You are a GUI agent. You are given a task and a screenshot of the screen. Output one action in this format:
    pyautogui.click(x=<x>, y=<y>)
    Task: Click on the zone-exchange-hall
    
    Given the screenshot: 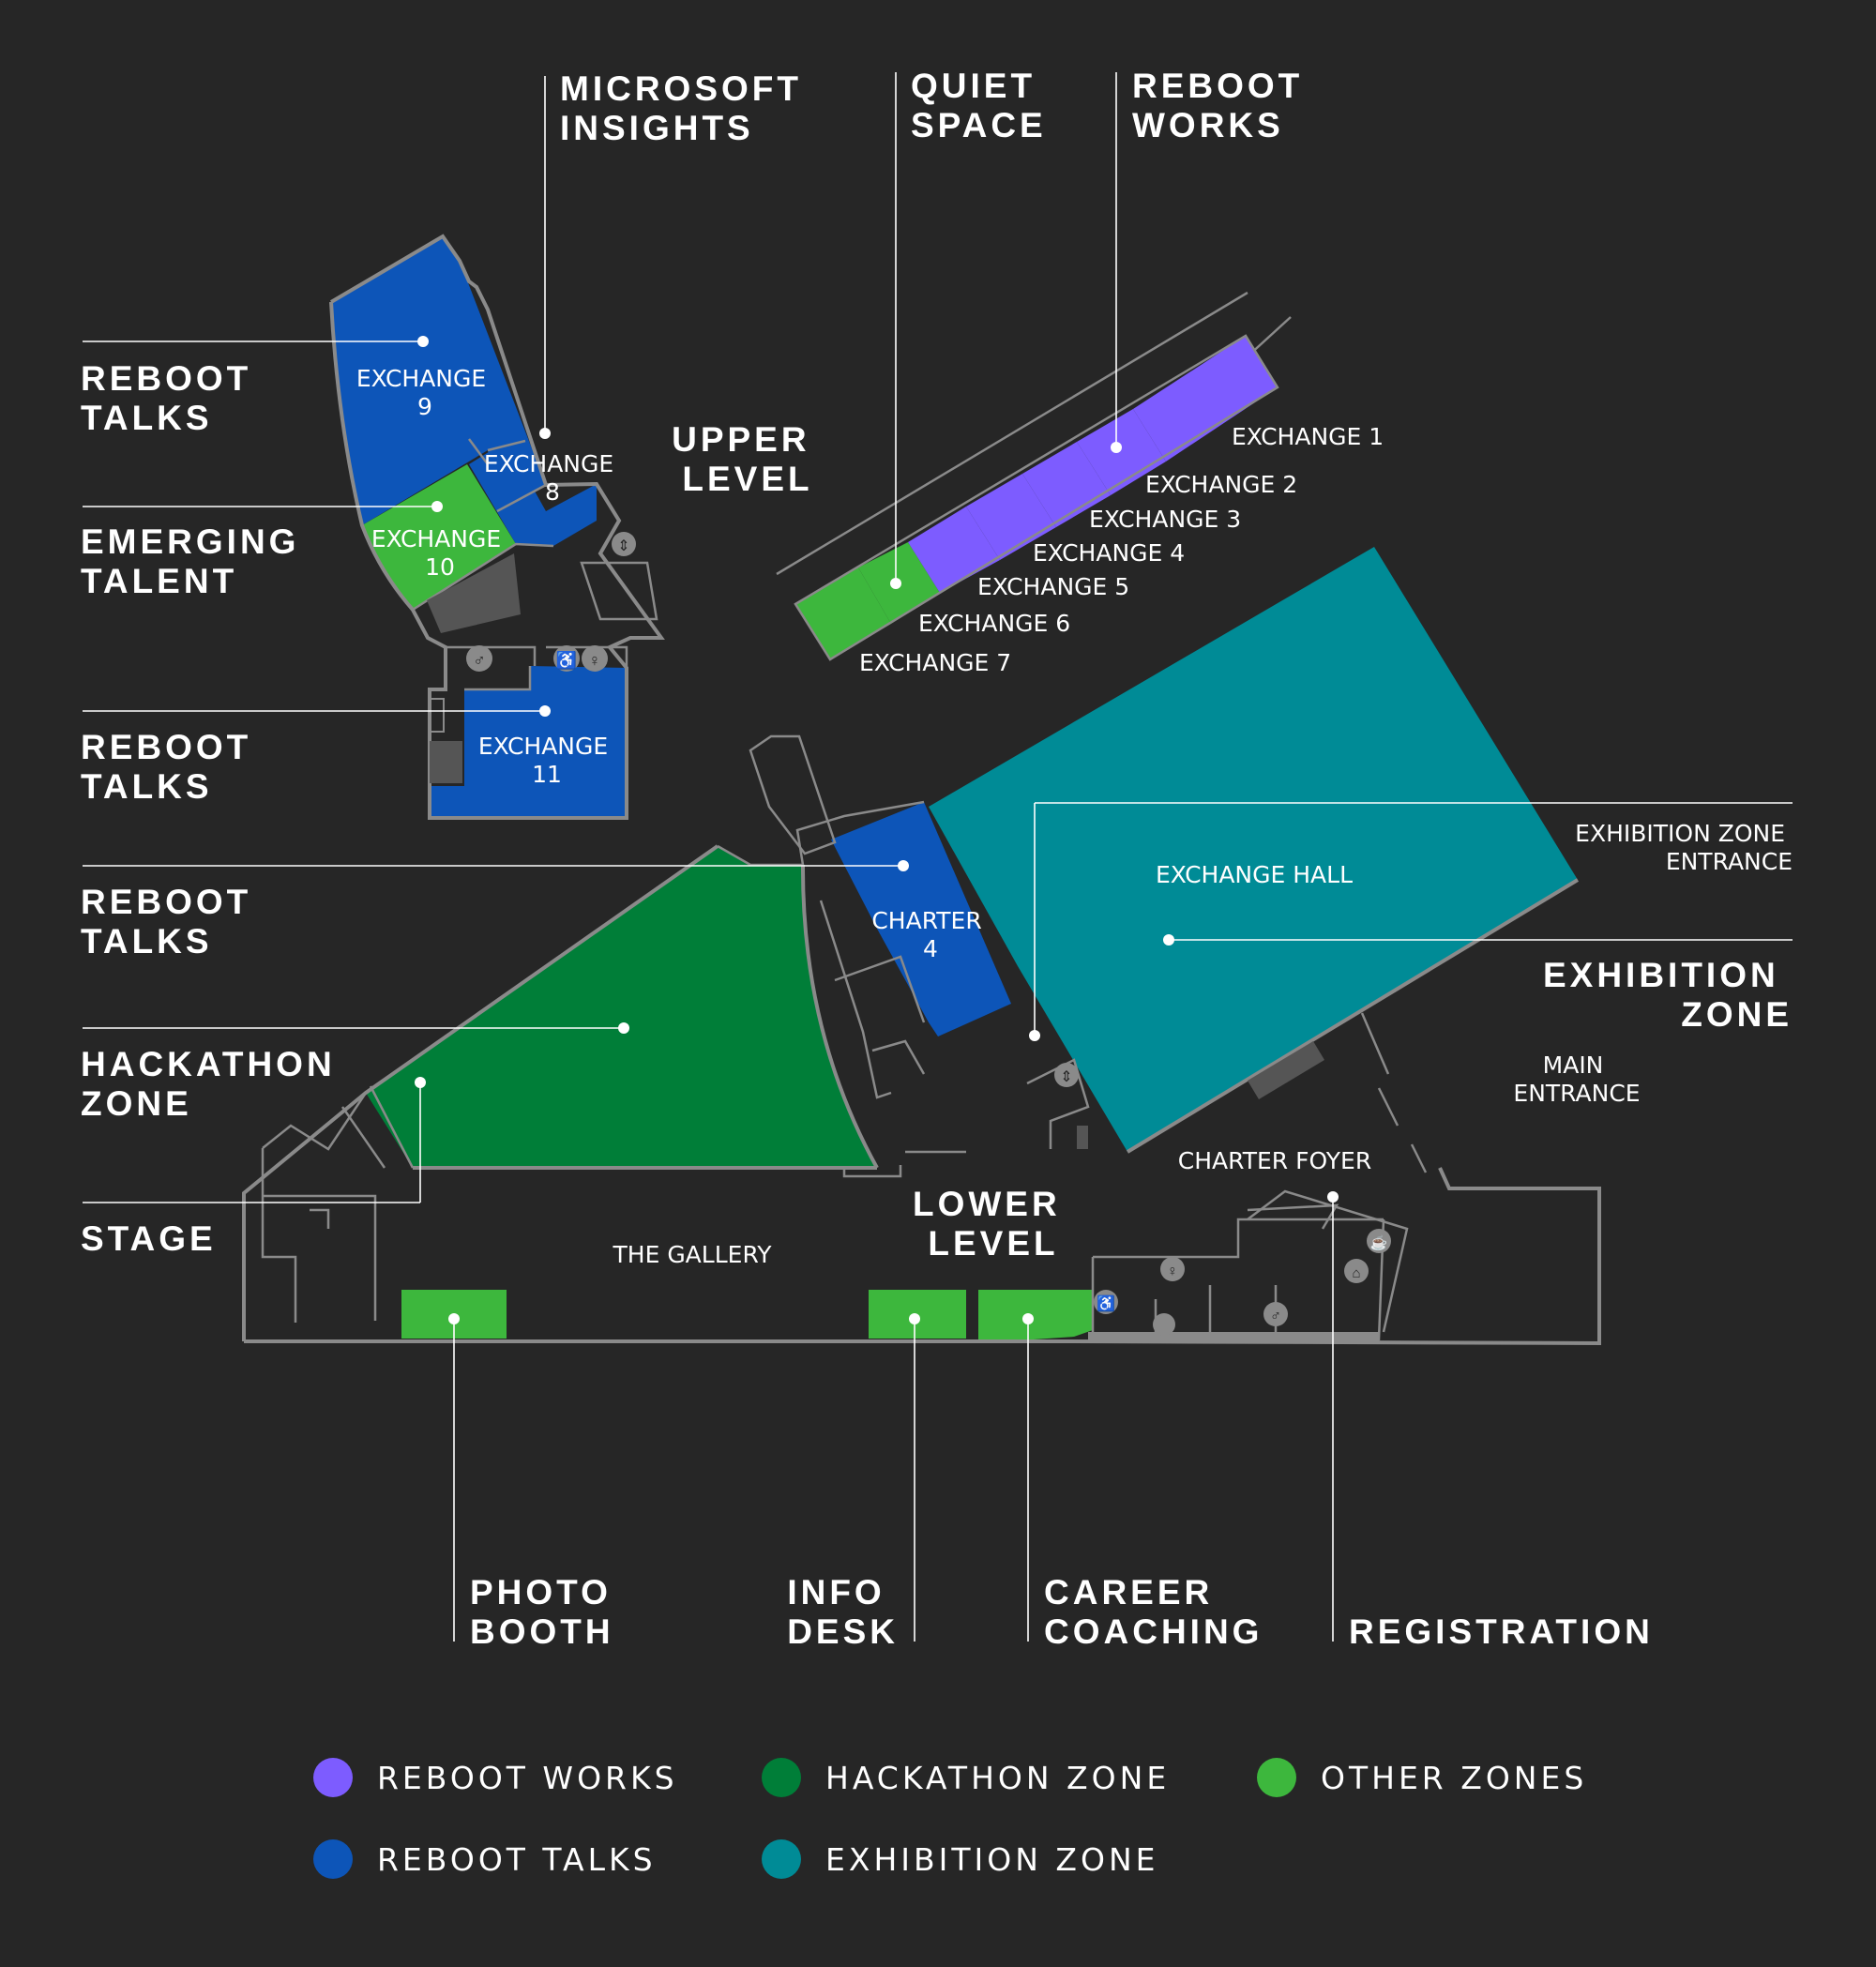 What is the action you would take?
    pyautogui.click(x=1253, y=849)
    